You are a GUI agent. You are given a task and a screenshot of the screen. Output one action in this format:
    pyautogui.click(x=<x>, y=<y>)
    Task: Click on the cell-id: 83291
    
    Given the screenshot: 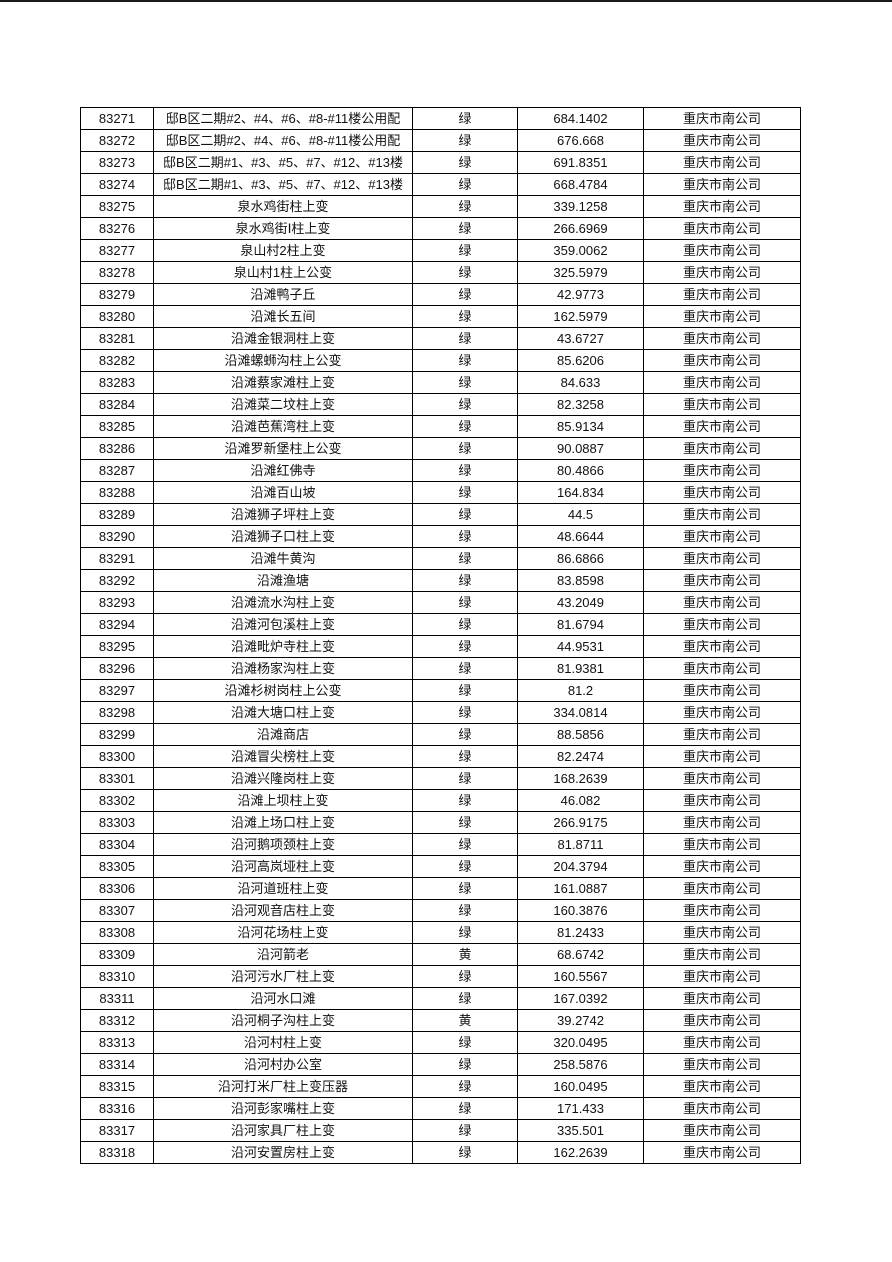 What is the action you would take?
    pyautogui.click(x=117, y=558)
    